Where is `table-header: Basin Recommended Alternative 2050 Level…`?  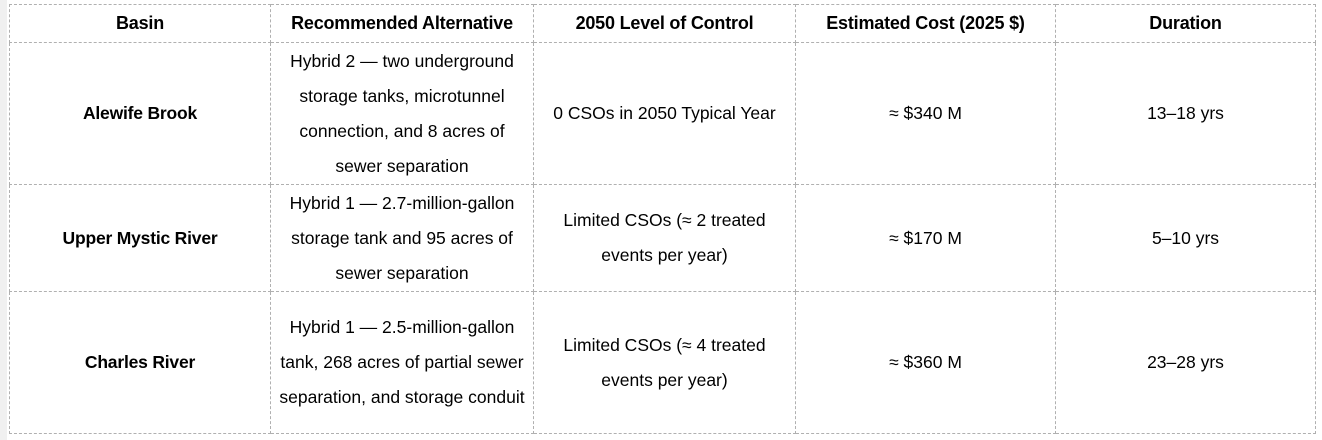
table-header: Basin Recommended Alternative 2050 Level… is located at coordinates (662, 23).